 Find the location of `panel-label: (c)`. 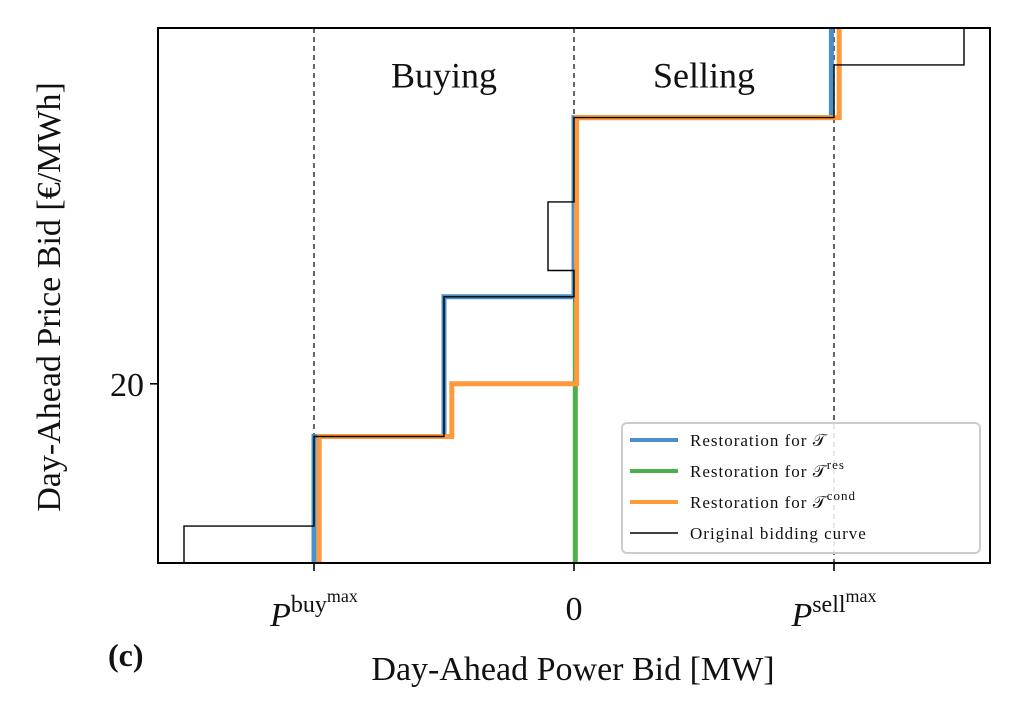

panel-label: (c) is located at coordinates (126, 655).